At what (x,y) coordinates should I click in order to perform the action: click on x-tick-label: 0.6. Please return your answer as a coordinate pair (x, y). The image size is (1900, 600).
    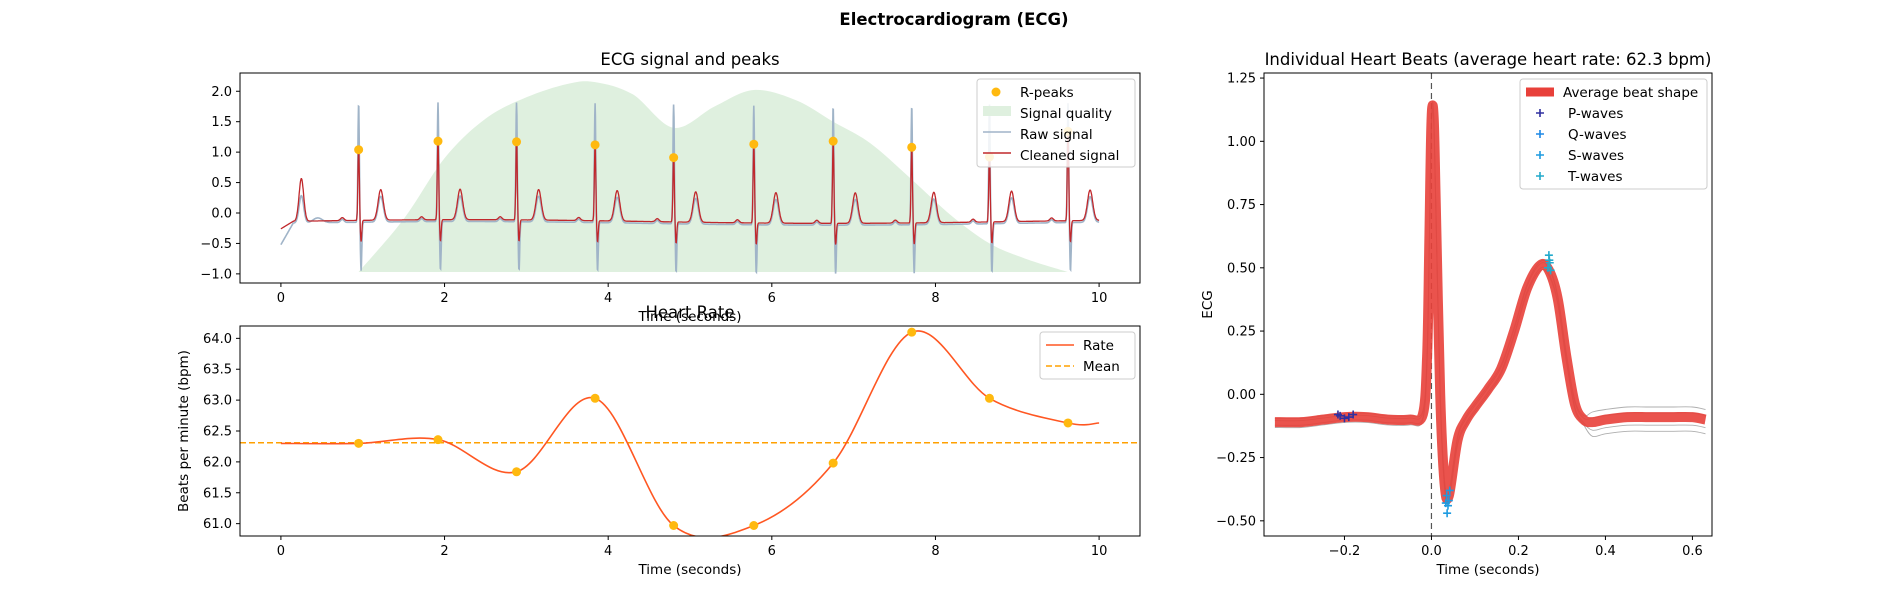
    Looking at the image, I should click on (1692, 551).